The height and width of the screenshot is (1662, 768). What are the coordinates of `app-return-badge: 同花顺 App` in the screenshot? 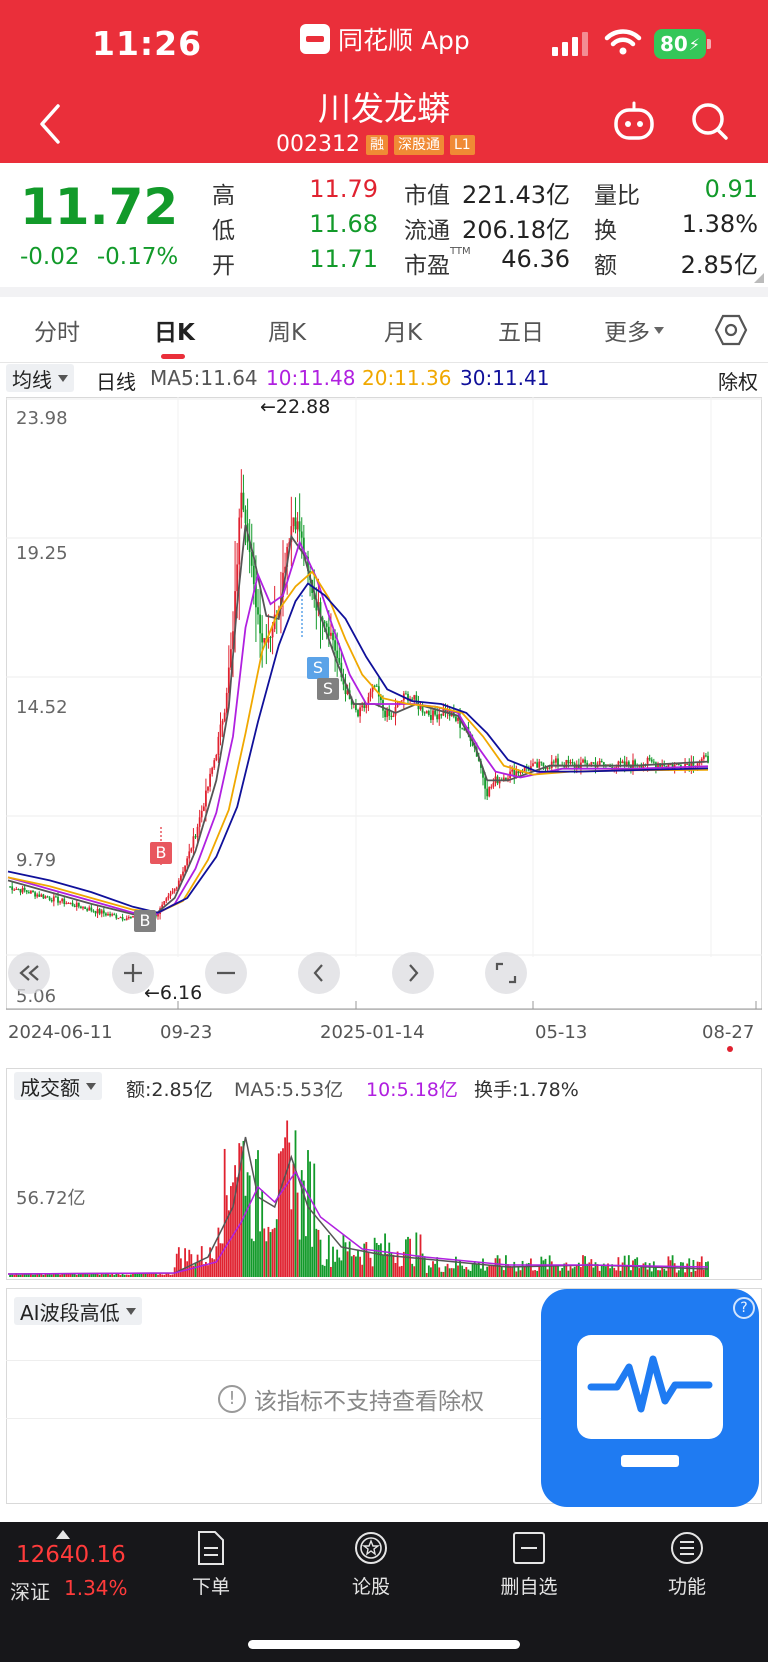 It's located at (385, 39).